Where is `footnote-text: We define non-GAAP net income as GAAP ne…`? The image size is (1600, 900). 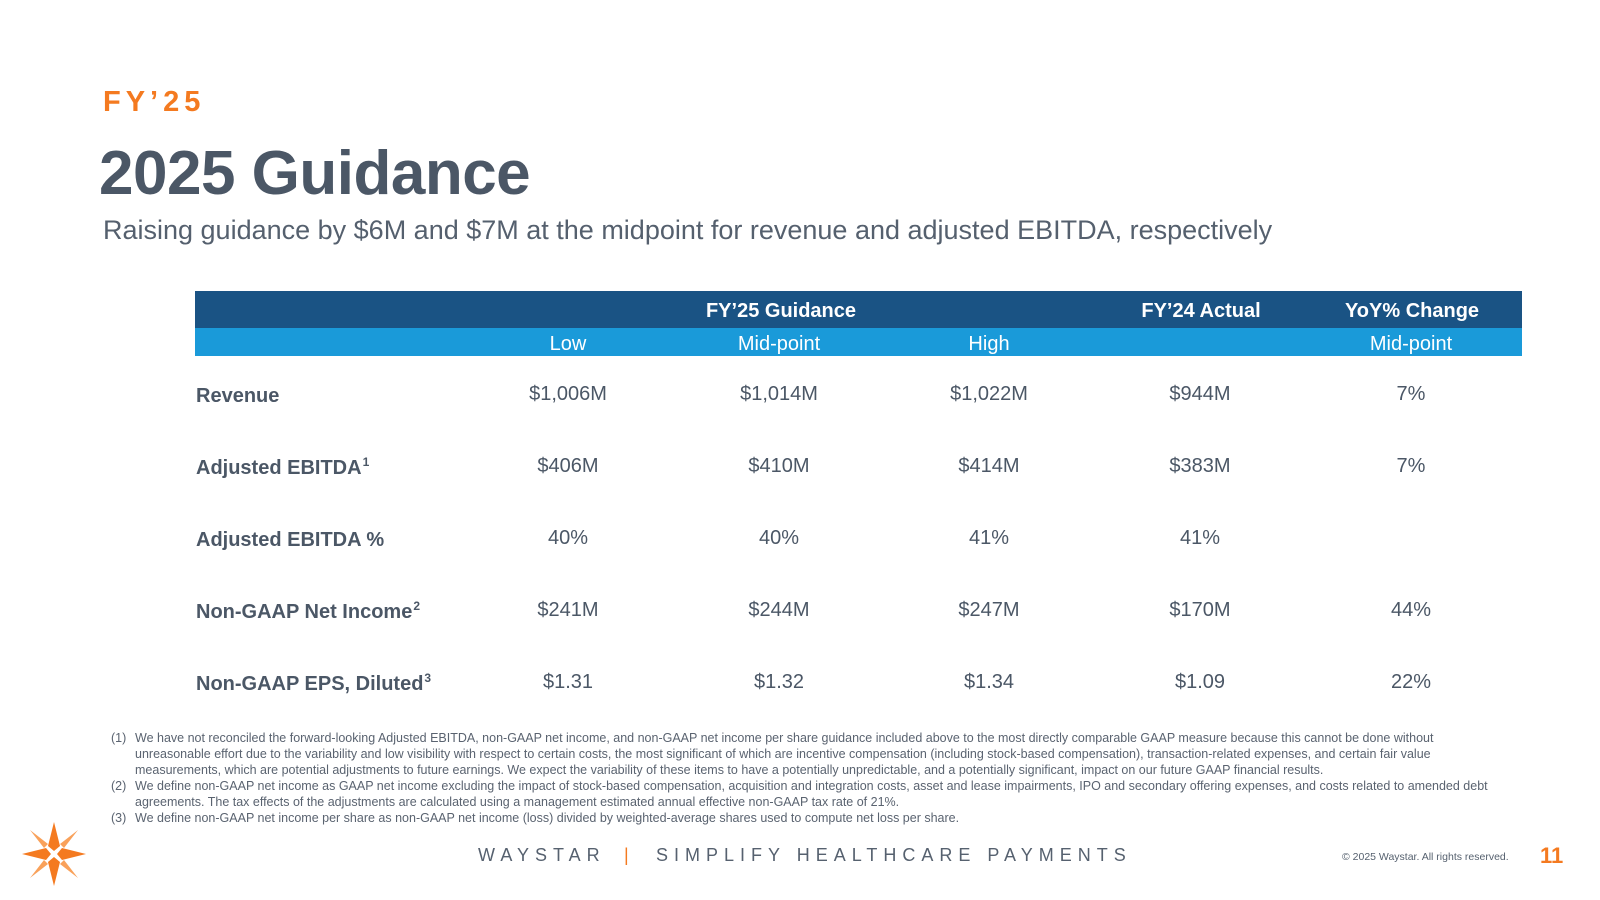
footnote-text: We define non-GAAP net income as GAAP ne… is located at coordinates (811, 794).